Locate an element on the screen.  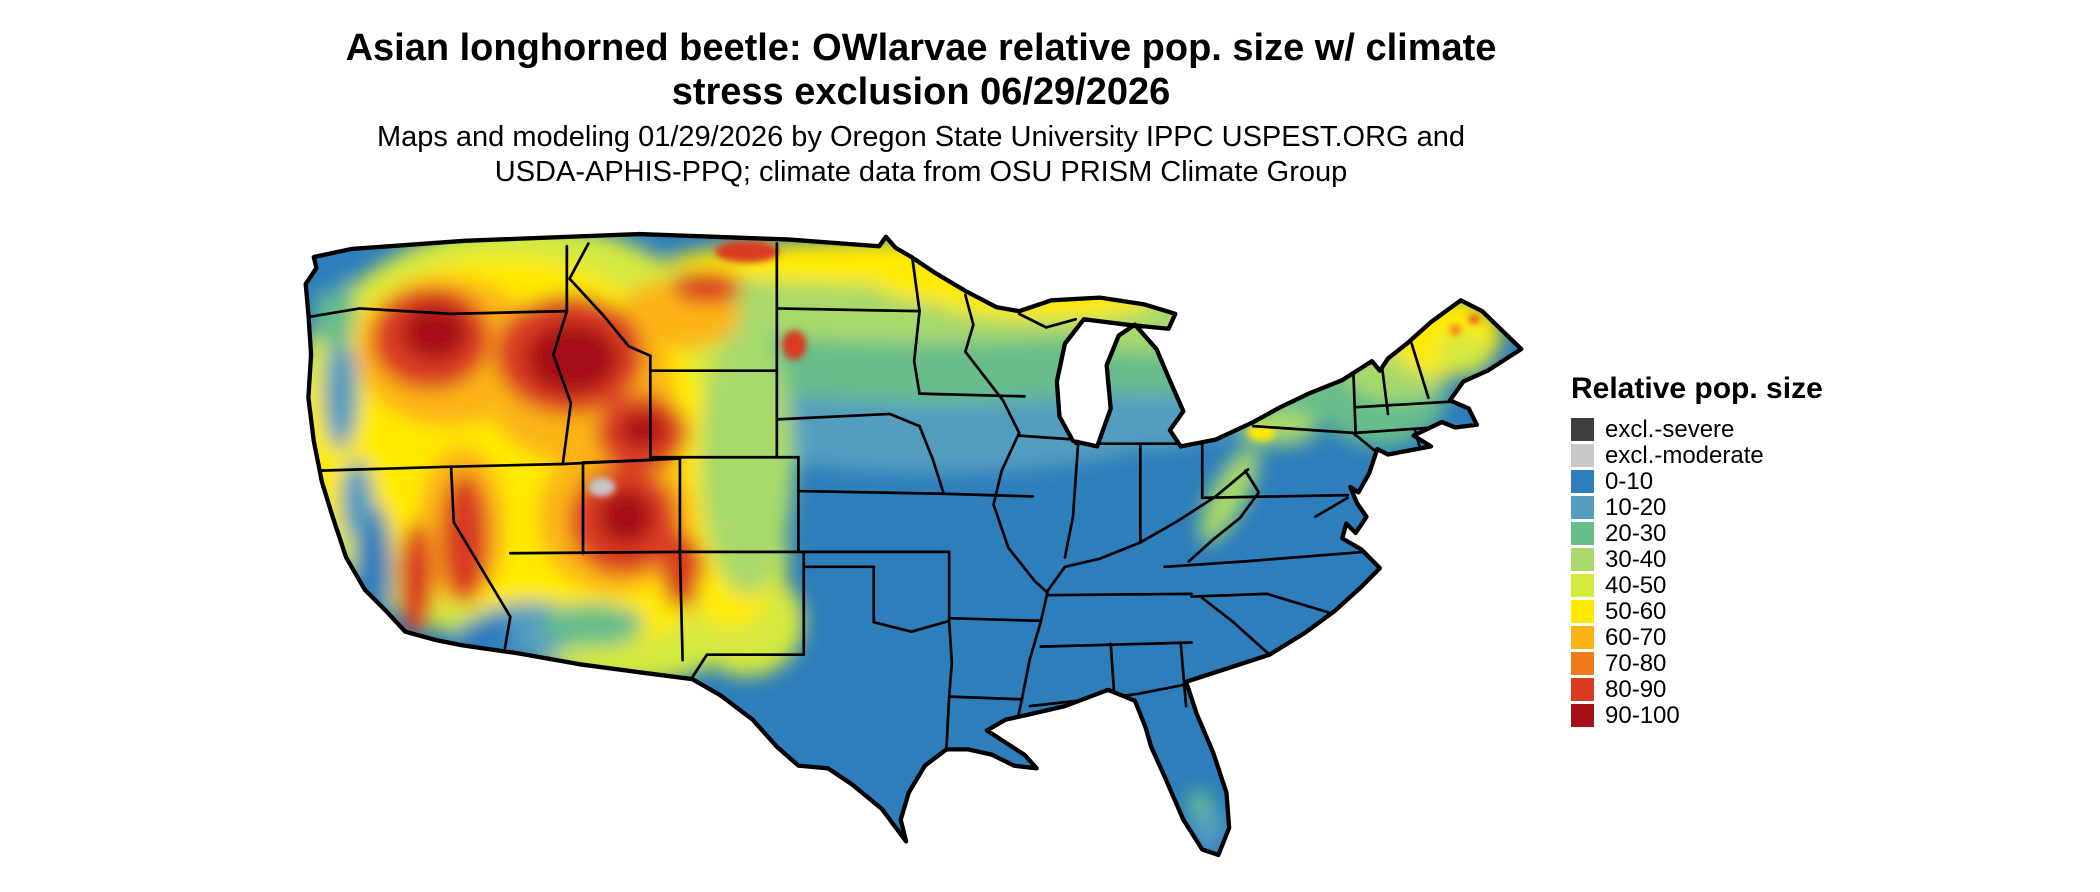
legend-item: 90-100 is located at coordinates (1697, 715).